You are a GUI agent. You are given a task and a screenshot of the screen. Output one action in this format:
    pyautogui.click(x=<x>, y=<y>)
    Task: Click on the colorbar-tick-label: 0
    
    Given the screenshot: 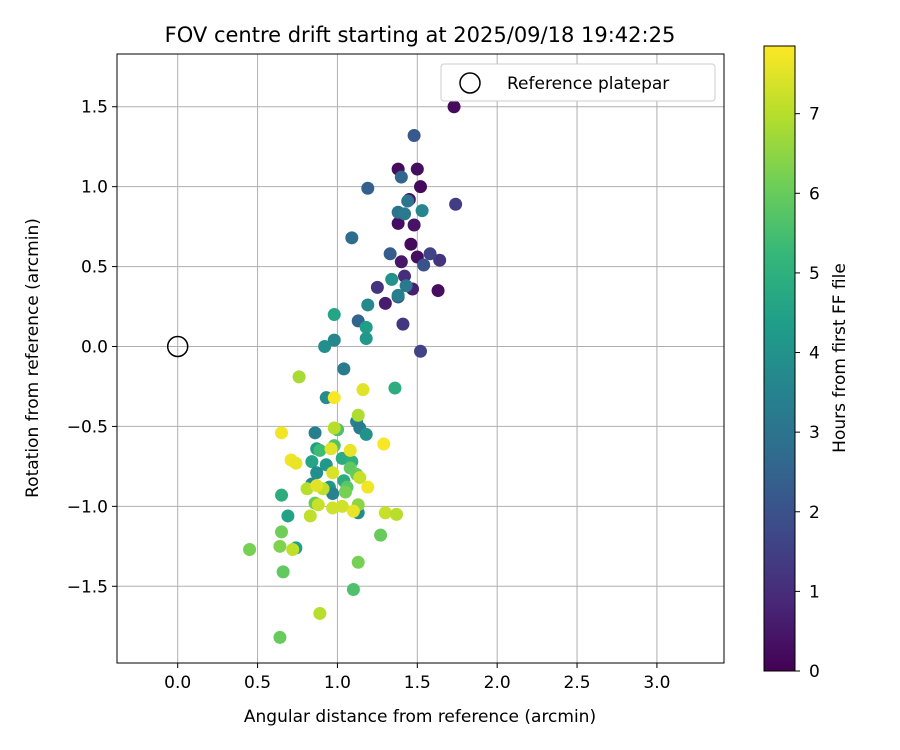 What is the action you would take?
    pyautogui.click(x=814, y=672)
    